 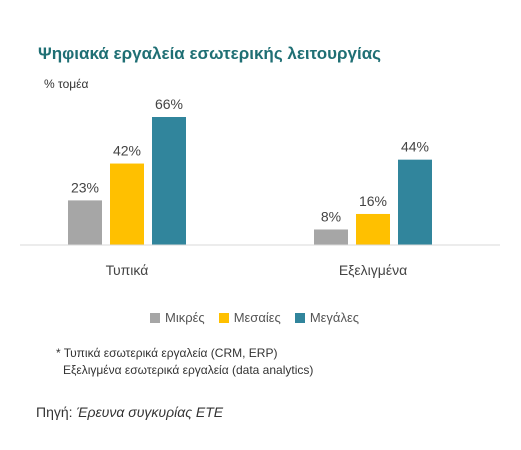 I want to click on bar-value-label: 44%, so click(x=415, y=147).